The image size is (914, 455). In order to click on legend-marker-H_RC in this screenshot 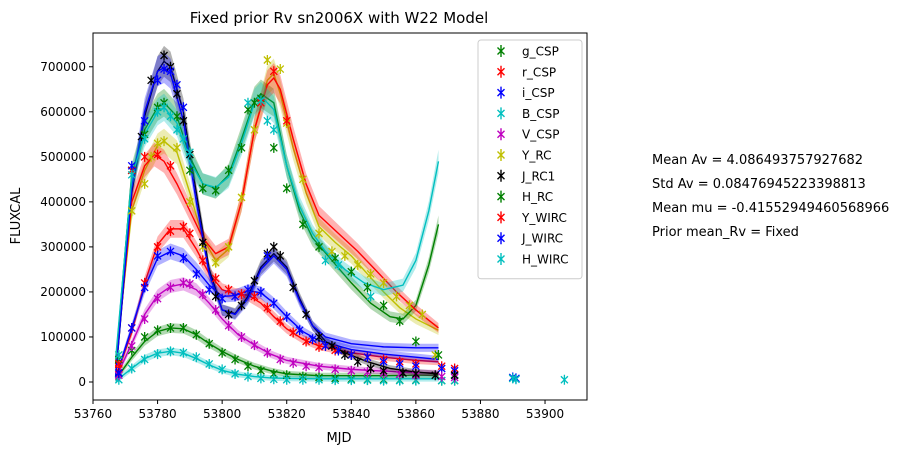, I will do `click(501, 196)`.